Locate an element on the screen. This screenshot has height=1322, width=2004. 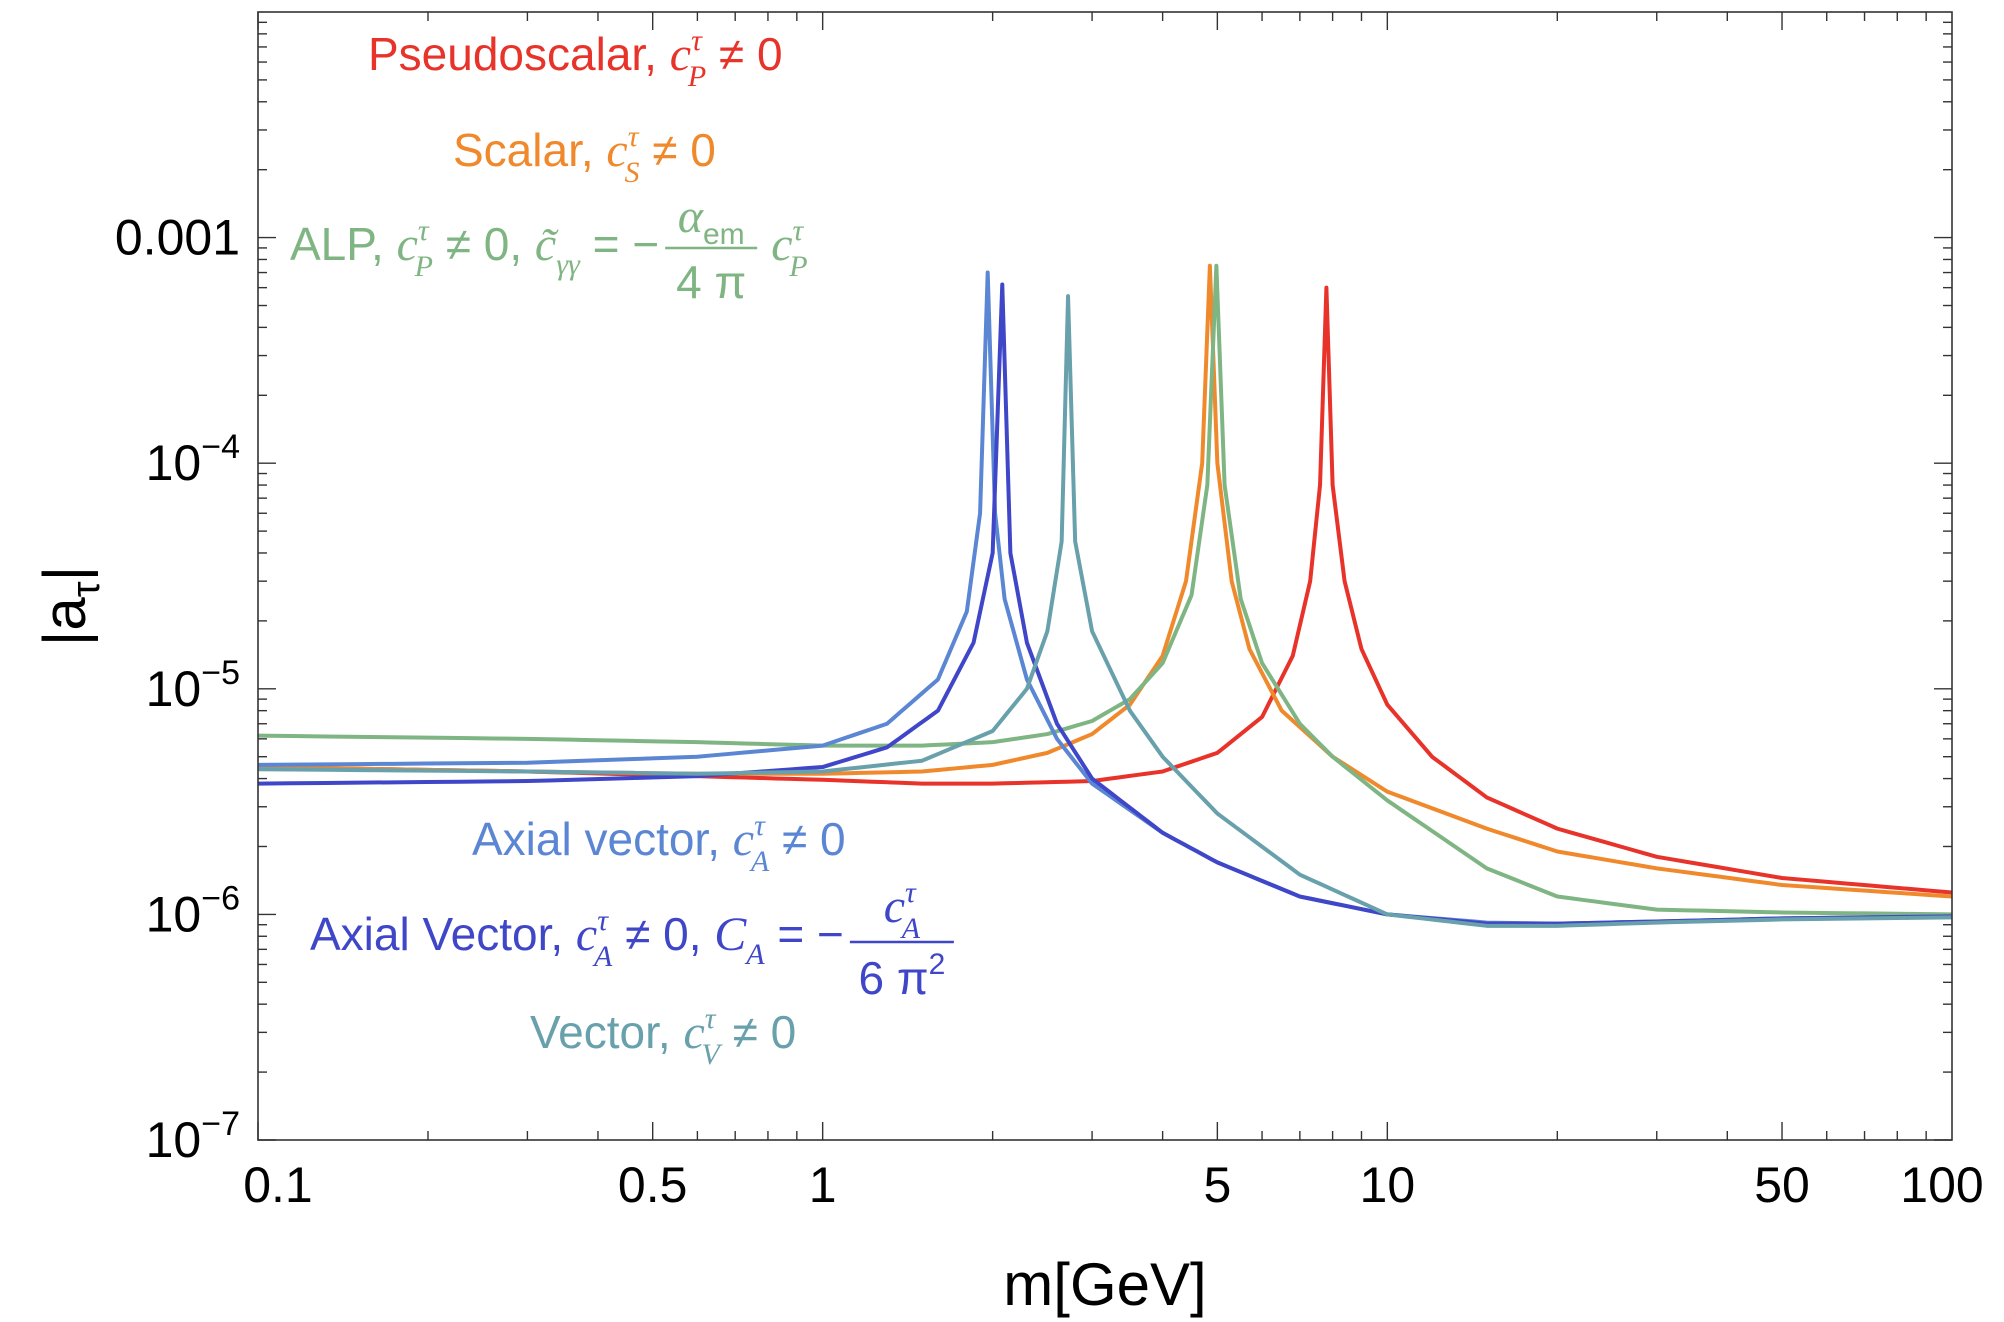
legend-fraction-num: cτ A is located at coordinates (902, 910).